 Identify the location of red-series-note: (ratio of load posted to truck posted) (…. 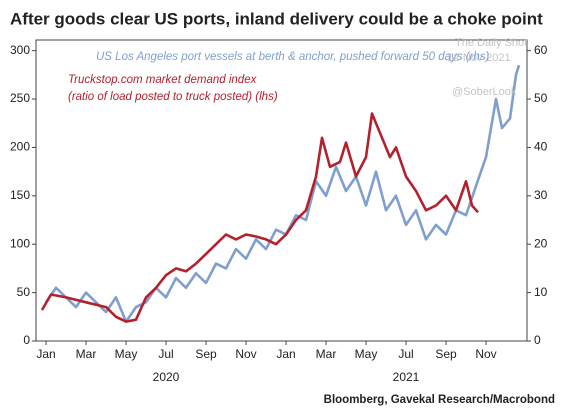
(173, 97).